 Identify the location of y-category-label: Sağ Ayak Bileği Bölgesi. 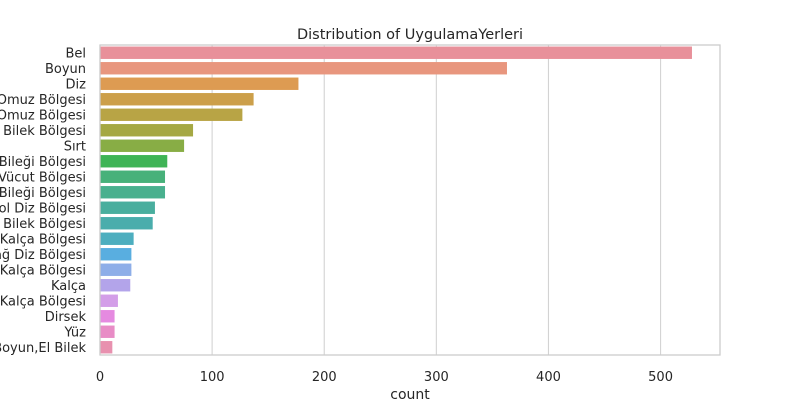
(43, 162).